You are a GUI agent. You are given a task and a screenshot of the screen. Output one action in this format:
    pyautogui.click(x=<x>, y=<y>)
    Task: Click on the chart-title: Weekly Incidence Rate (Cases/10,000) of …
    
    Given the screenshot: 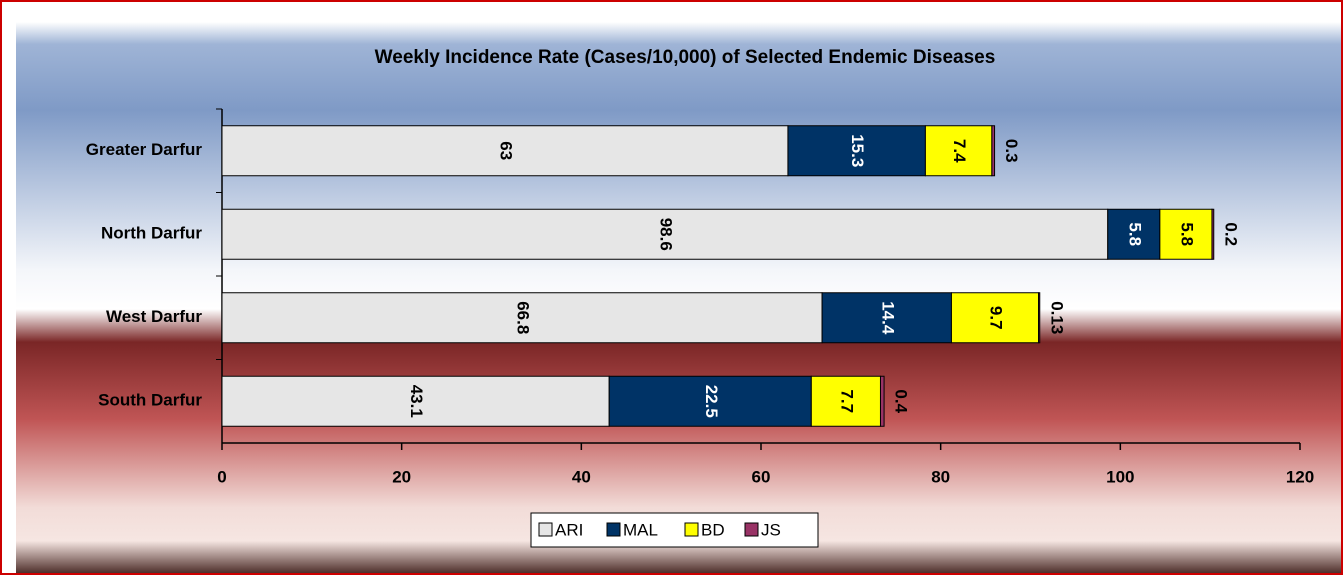 What is the action you would take?
    pyautogui.click(x=685, y=57)
    